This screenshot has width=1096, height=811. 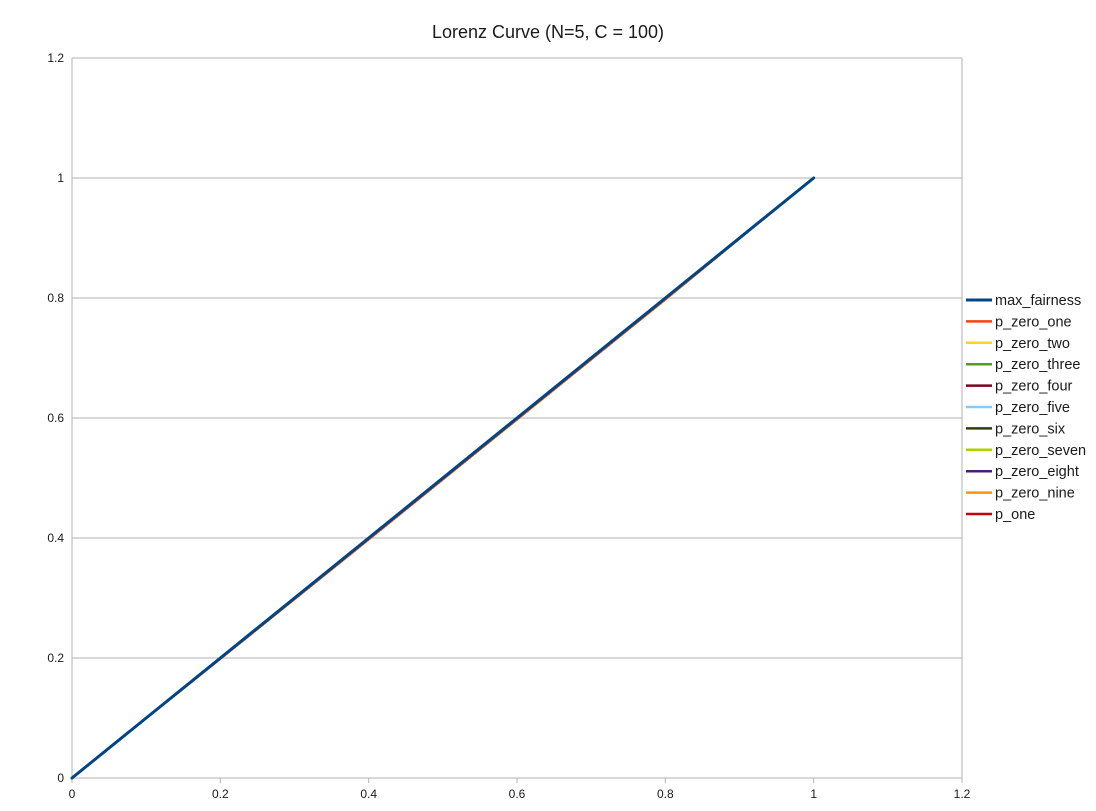 I want to click on y-tick-label: 1.2, so click(x=55, y=58).